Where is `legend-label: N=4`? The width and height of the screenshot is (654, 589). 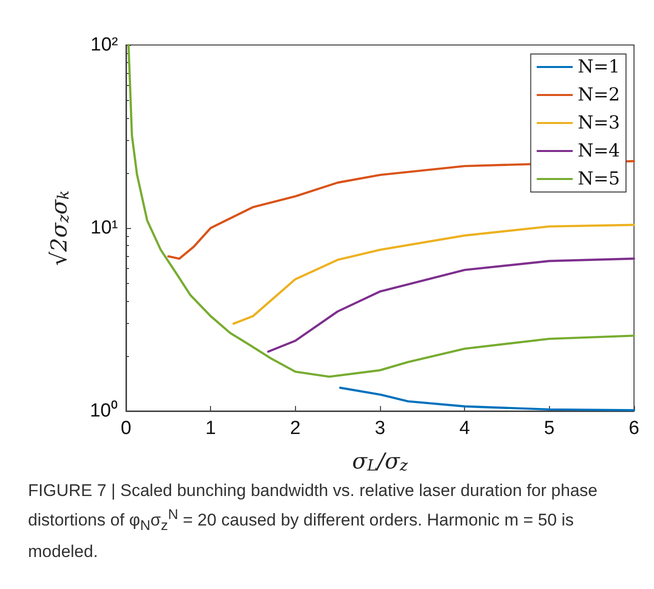 legend-label: N=4 is located at coordinates (599, 151).